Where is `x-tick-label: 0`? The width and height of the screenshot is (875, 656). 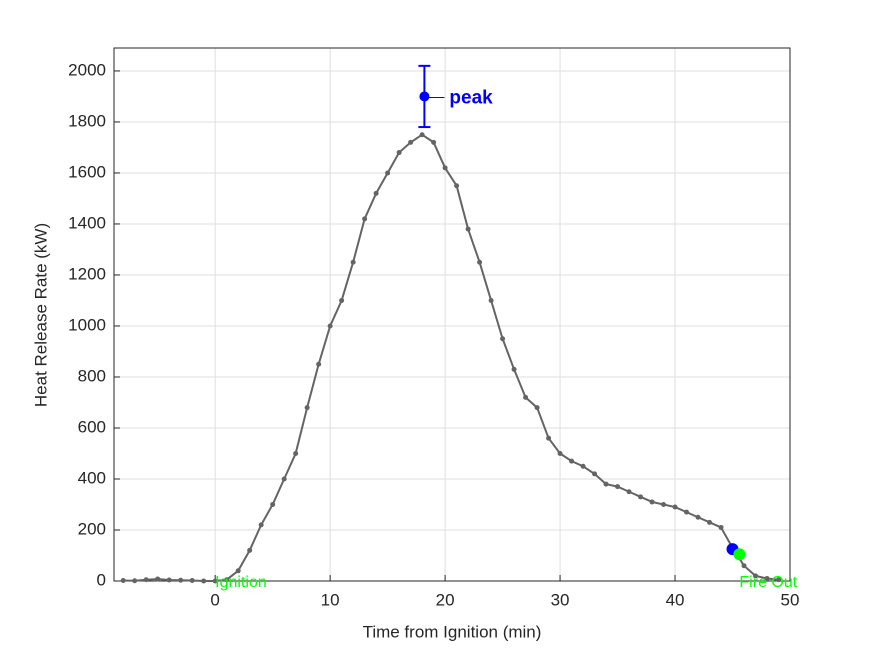 x-tick-label: 0 is located at coordinates (214, 599).